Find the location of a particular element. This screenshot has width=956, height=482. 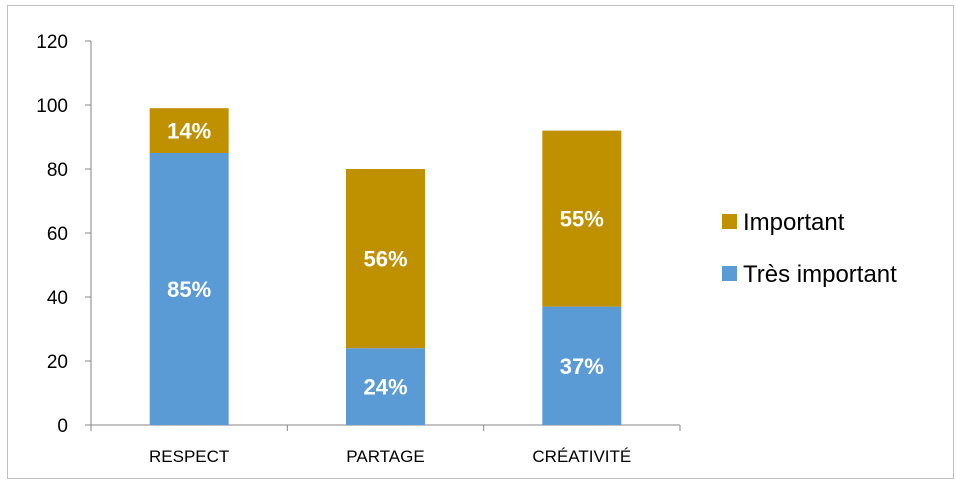

y-tick-label: 20 is located at coordinates (57, 362).